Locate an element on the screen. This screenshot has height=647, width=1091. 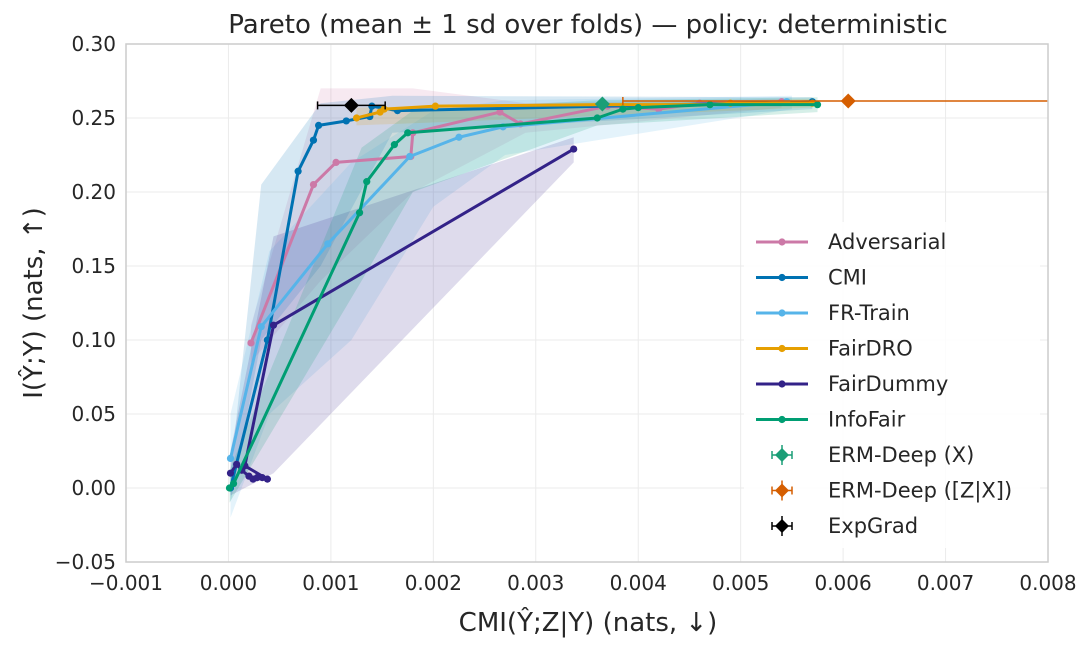
y-tick-label: 0.05 is located at coordinates (93, 414).